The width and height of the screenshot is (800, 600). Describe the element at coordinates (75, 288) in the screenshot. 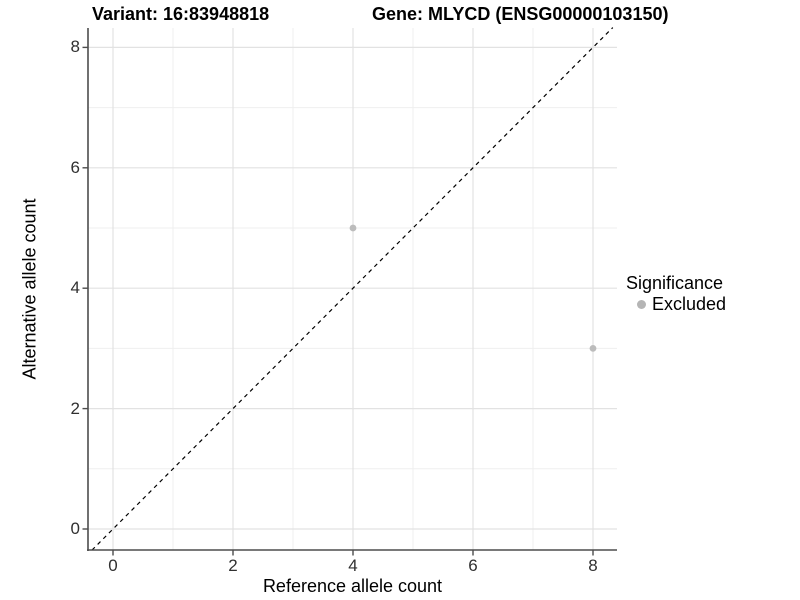

I see `y-tick-label: 4` at that location.